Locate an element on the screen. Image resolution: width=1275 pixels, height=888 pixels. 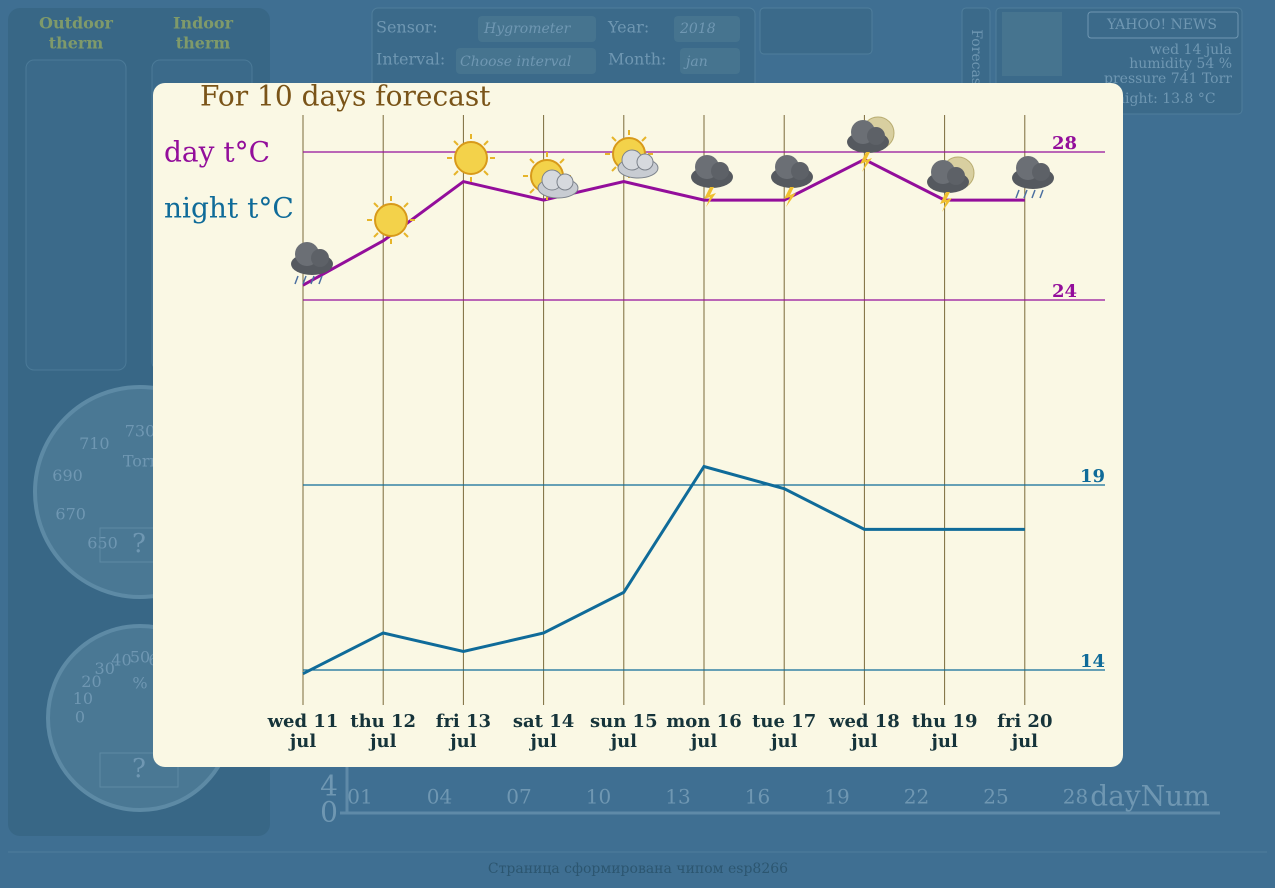
x-tick-label: sun 15 is located at coordinates (624, 721).